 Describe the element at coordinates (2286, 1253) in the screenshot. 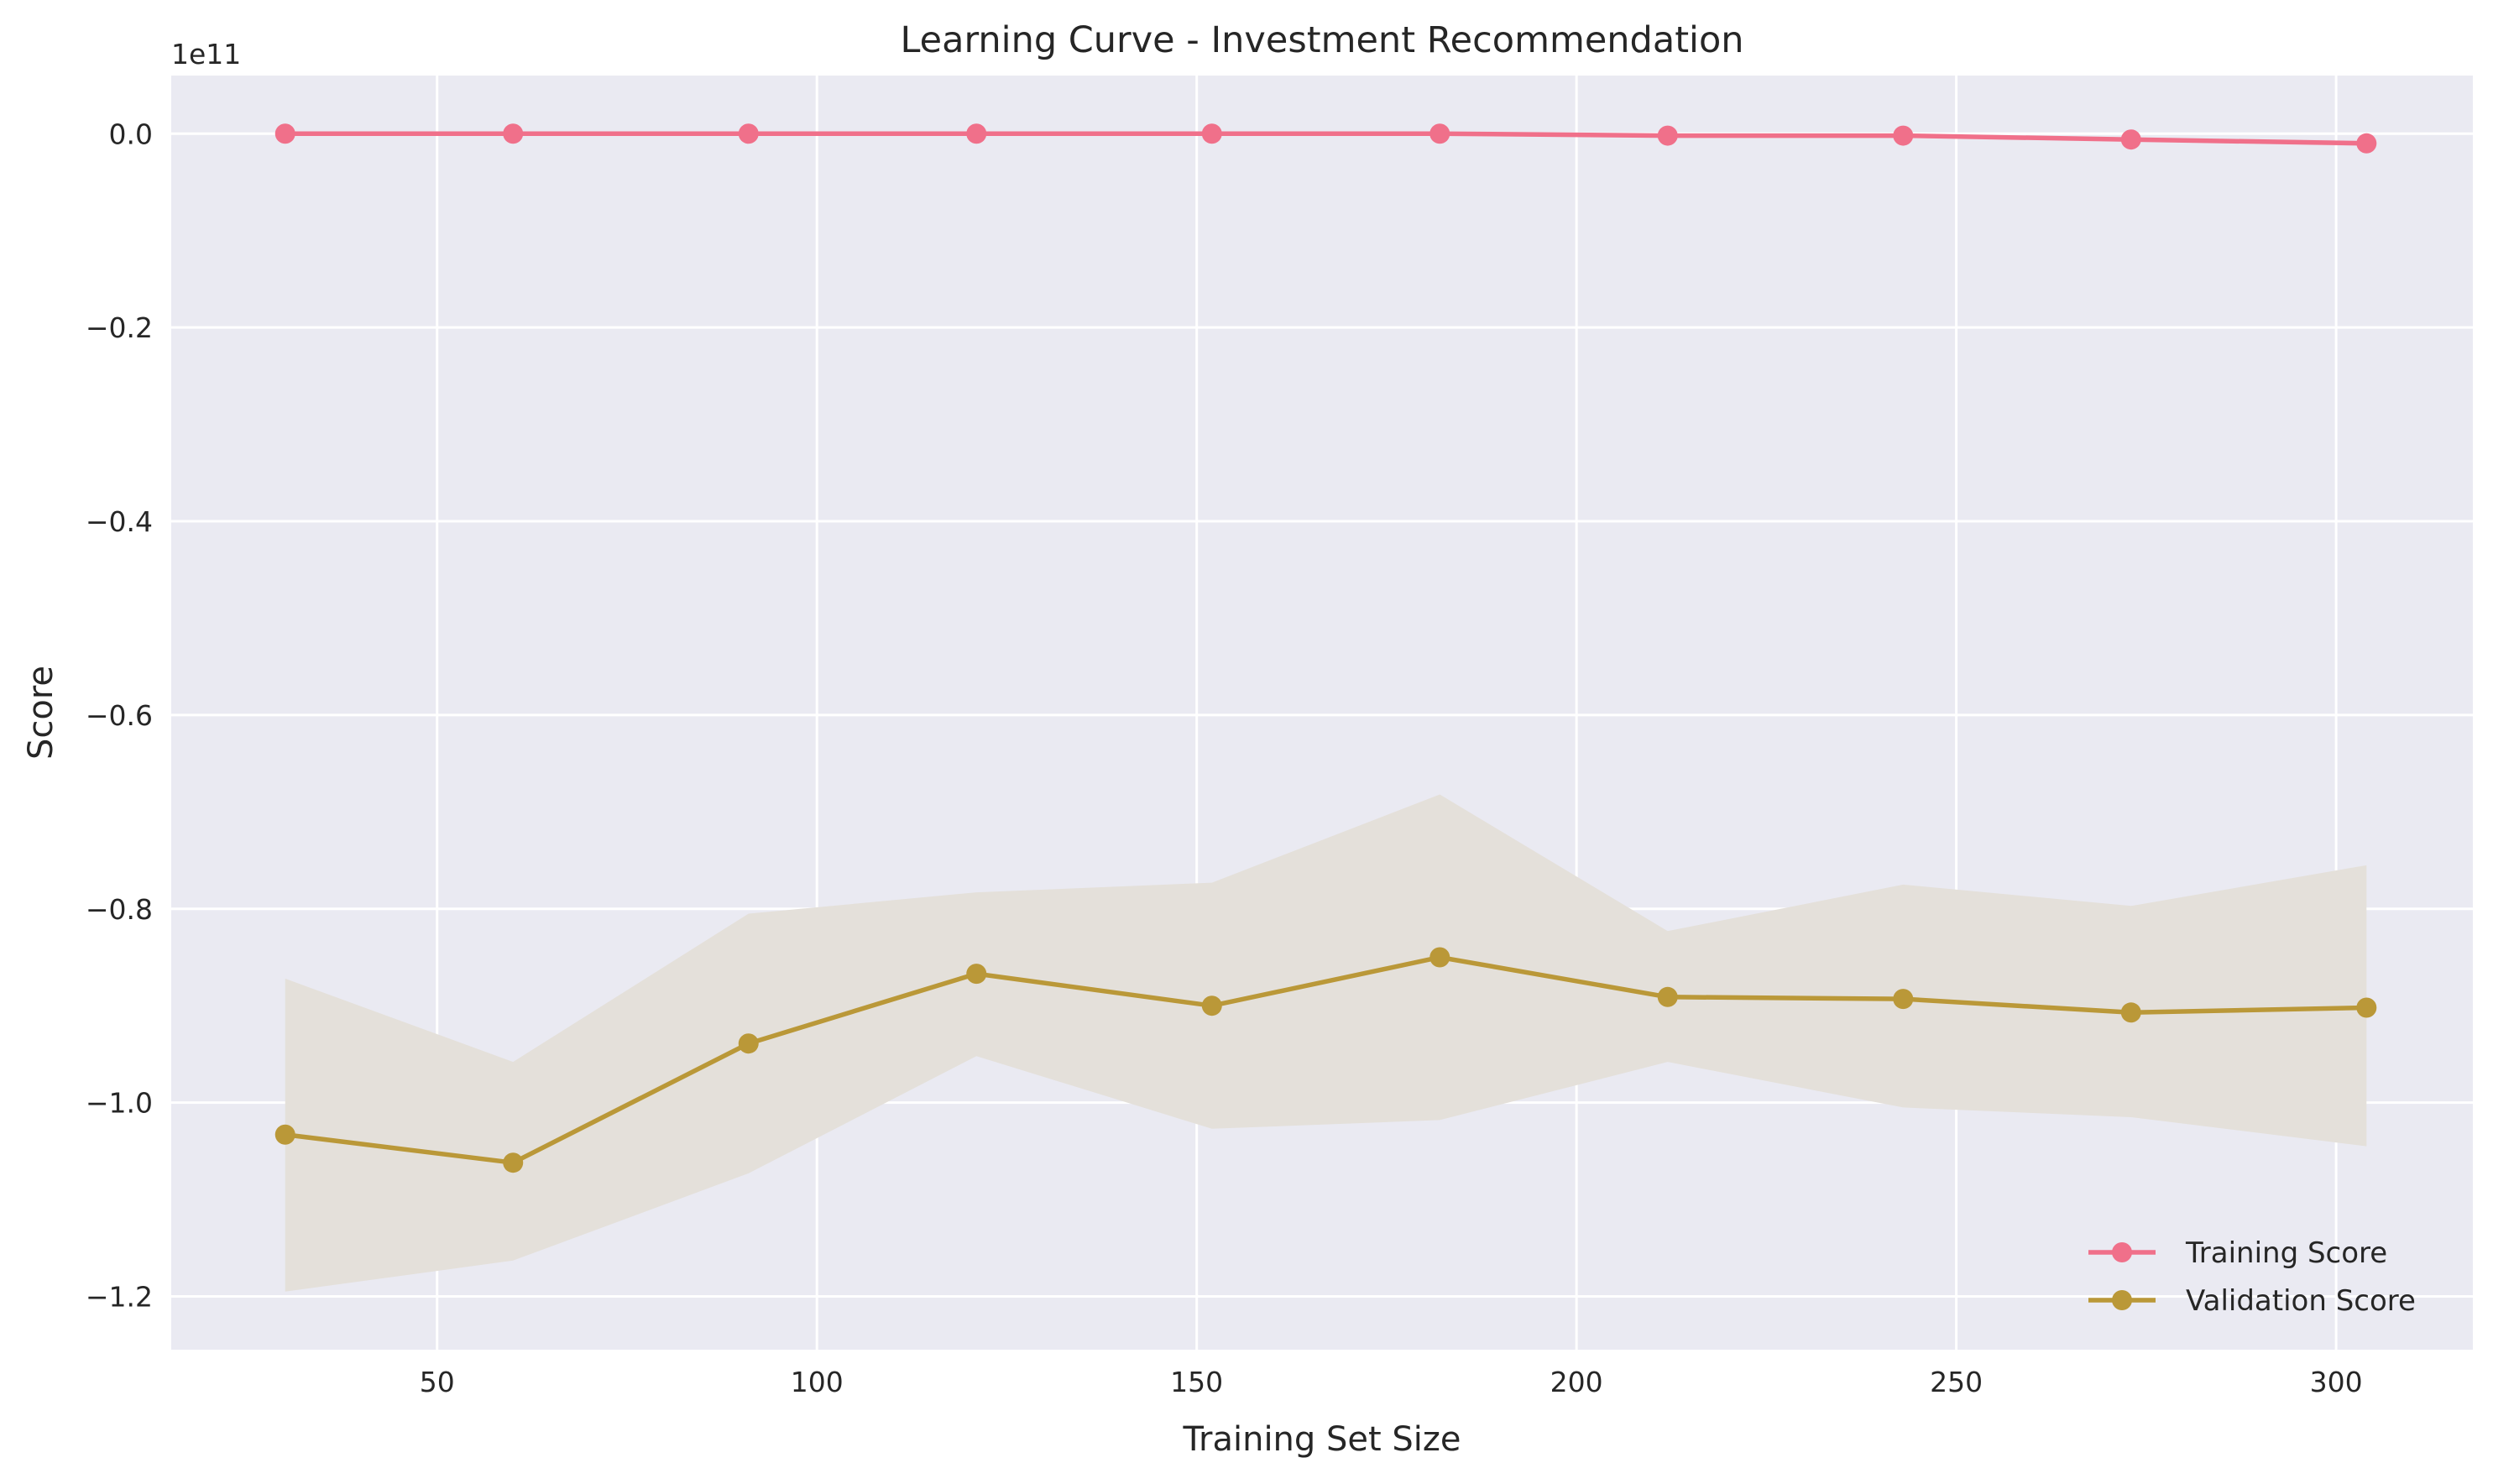

I see `legend-training-score-label: Training Score` at that location.